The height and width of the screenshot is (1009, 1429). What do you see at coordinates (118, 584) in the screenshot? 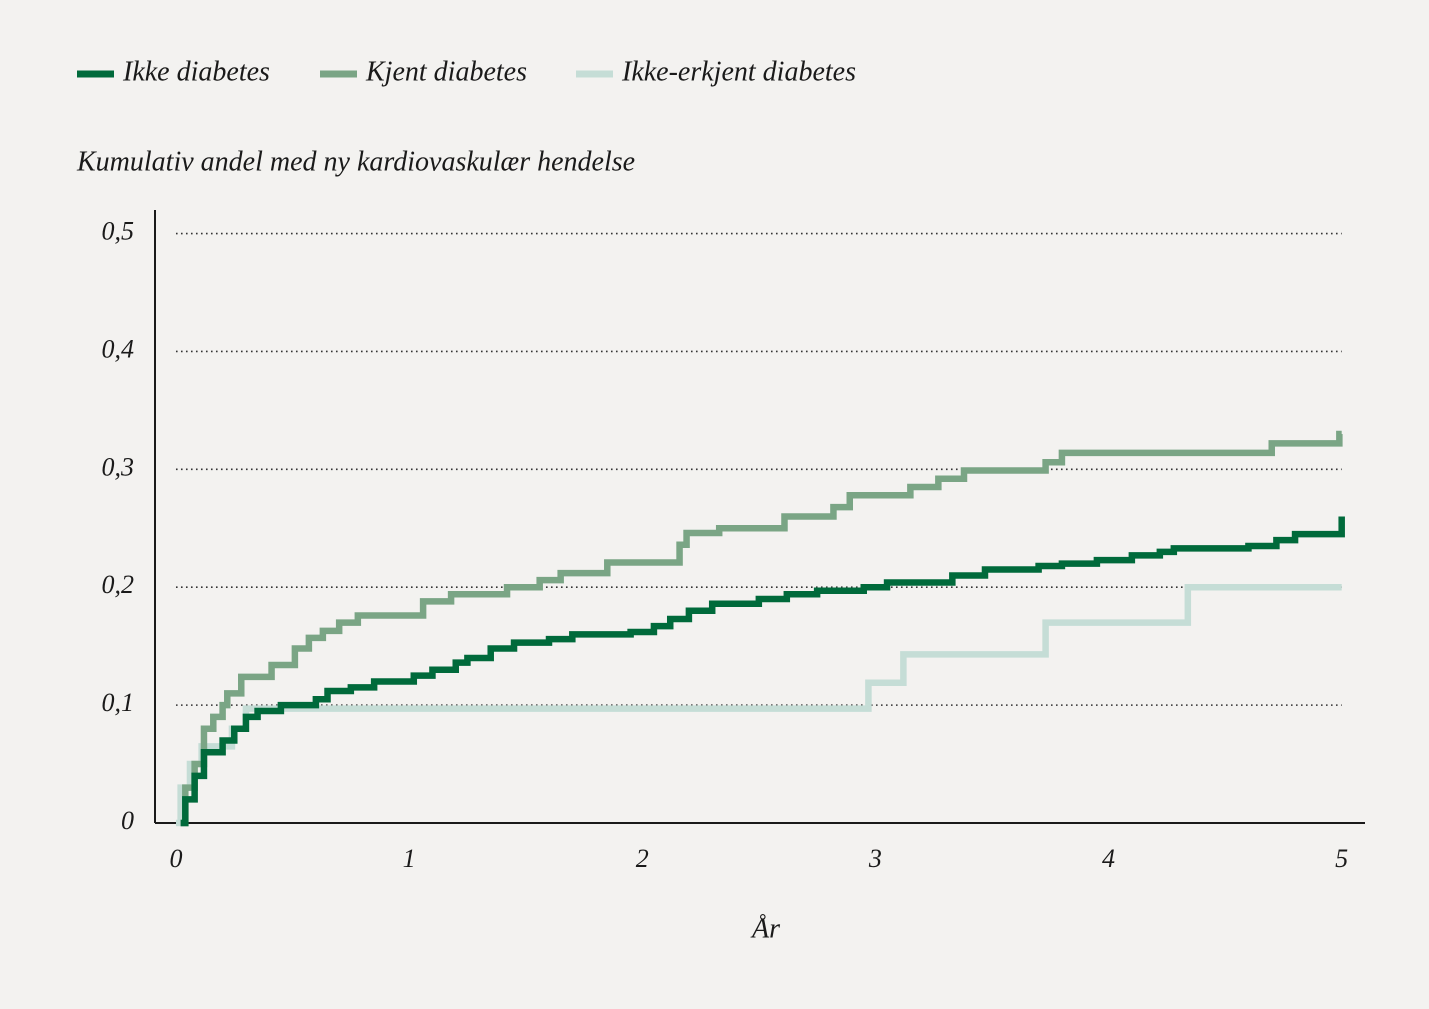
I see `y-tick-label: 0,2` at bounding box center [118, 584].